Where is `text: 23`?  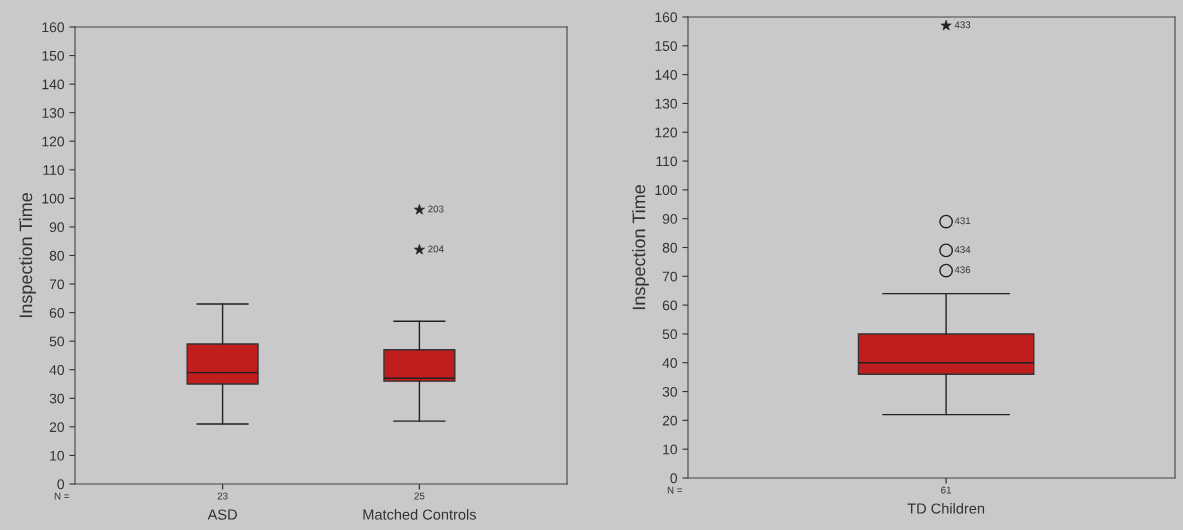 text: 23 is located at coordinates (222, 496).